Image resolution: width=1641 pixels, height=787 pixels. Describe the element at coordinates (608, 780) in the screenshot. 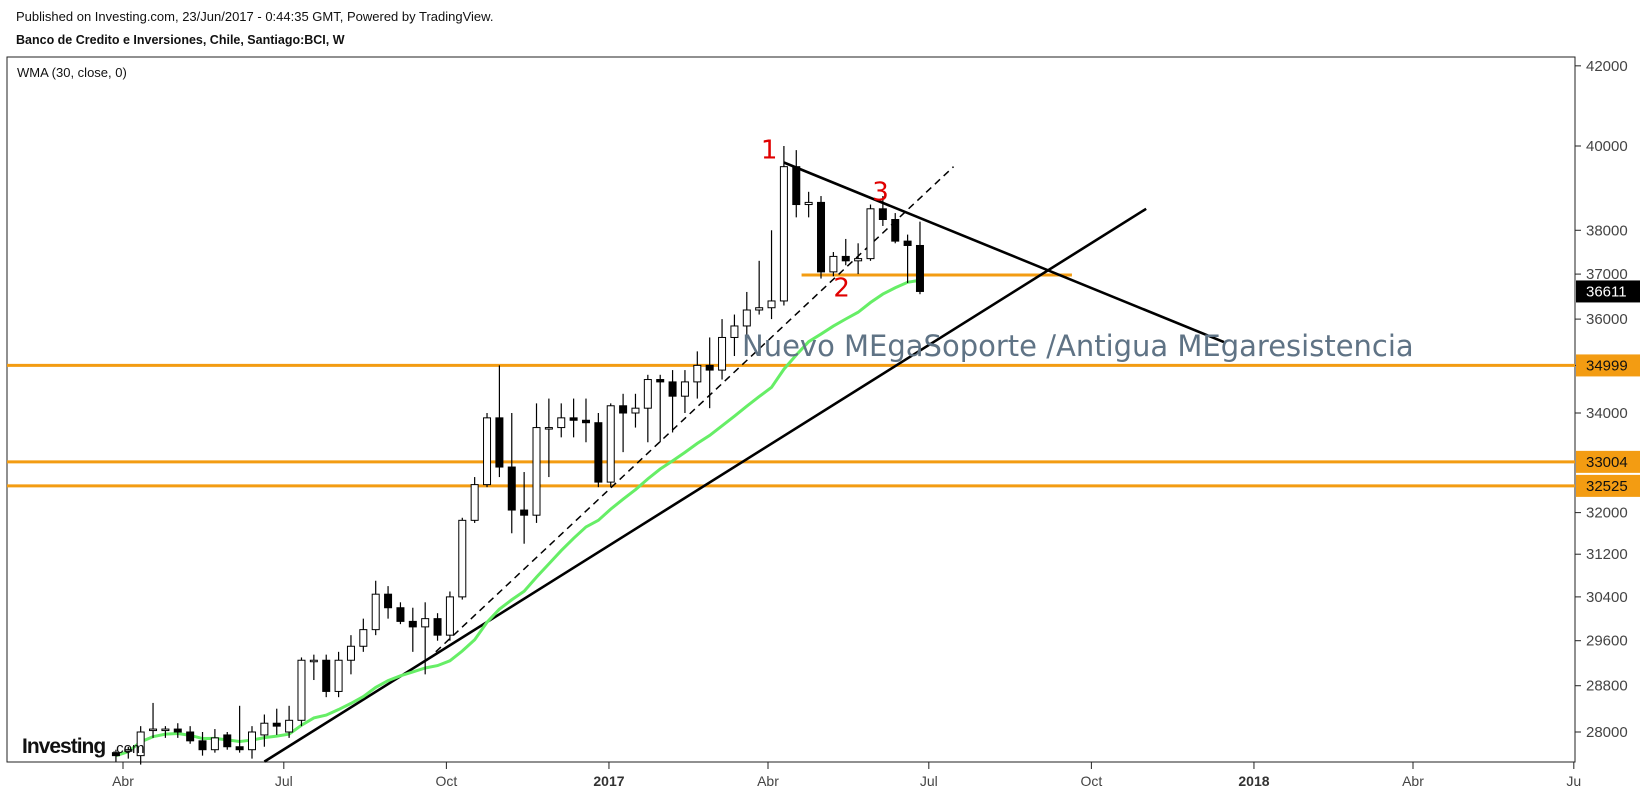

I see `x-tick-label: 2017` at that location.